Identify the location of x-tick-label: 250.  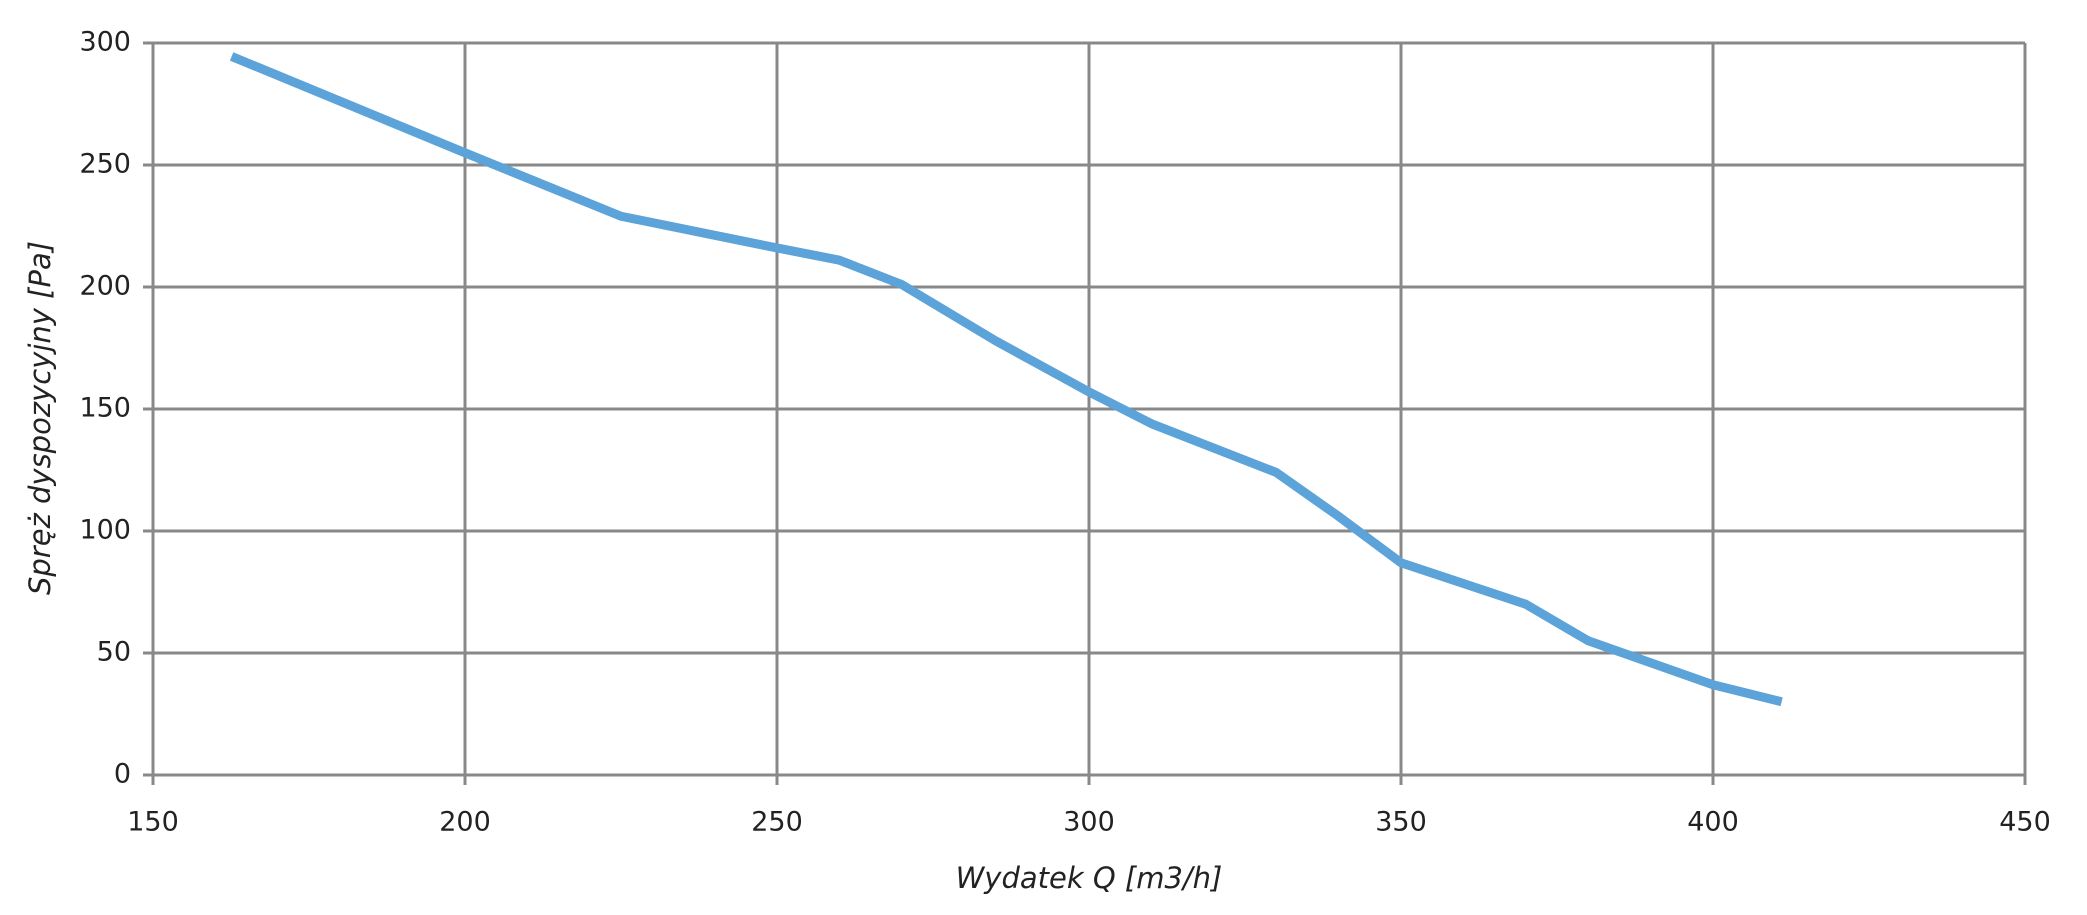
(777, 822).